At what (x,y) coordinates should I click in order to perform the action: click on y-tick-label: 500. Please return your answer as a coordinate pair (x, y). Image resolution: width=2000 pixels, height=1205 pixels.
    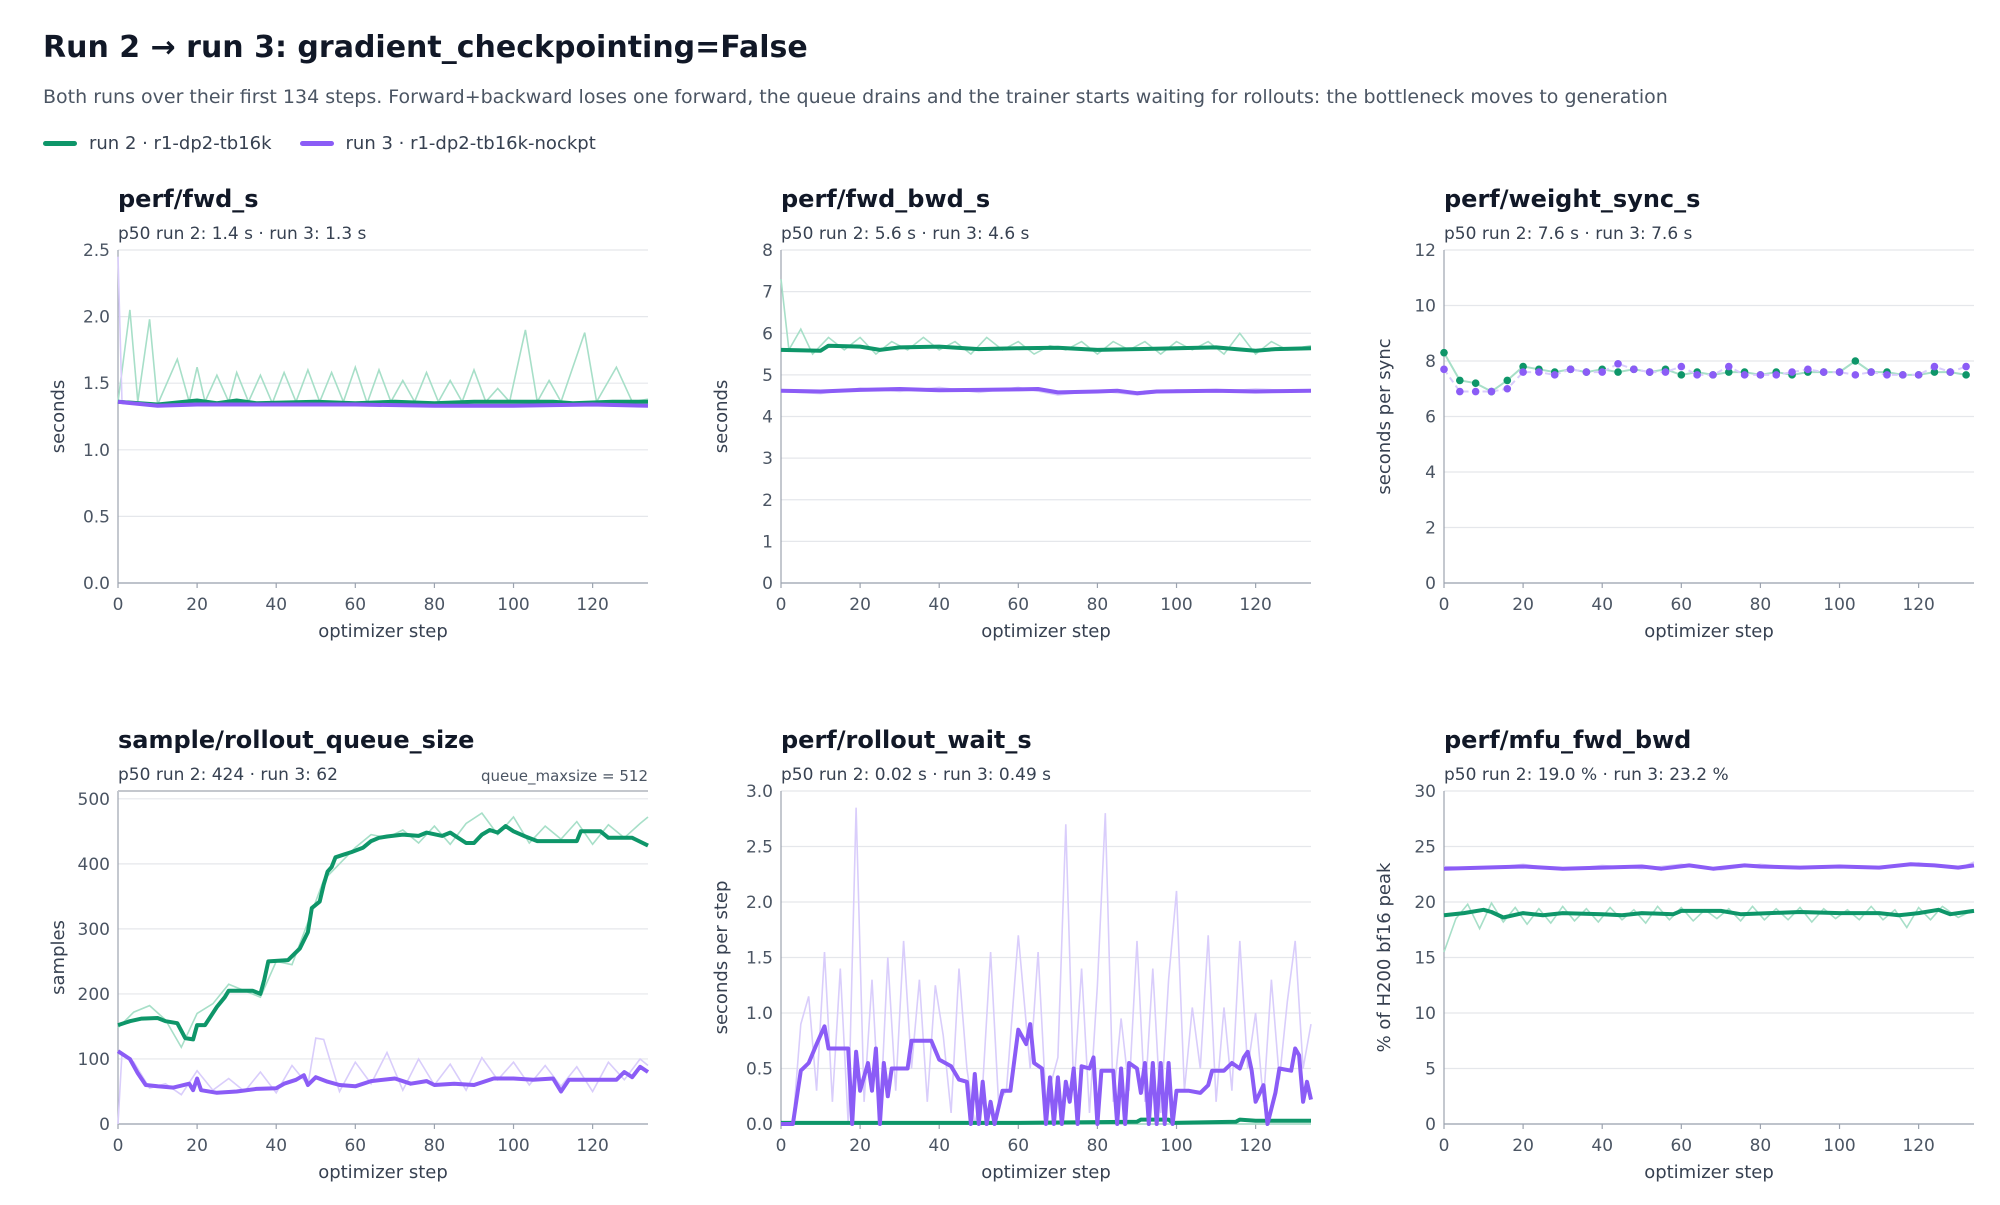
    Looking at the image, I should click on (94, 800).